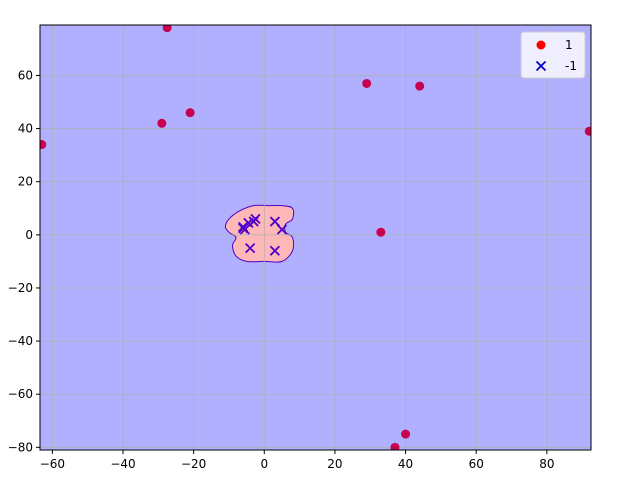  I want to click on legend-marker-positive, so click(541, 45).